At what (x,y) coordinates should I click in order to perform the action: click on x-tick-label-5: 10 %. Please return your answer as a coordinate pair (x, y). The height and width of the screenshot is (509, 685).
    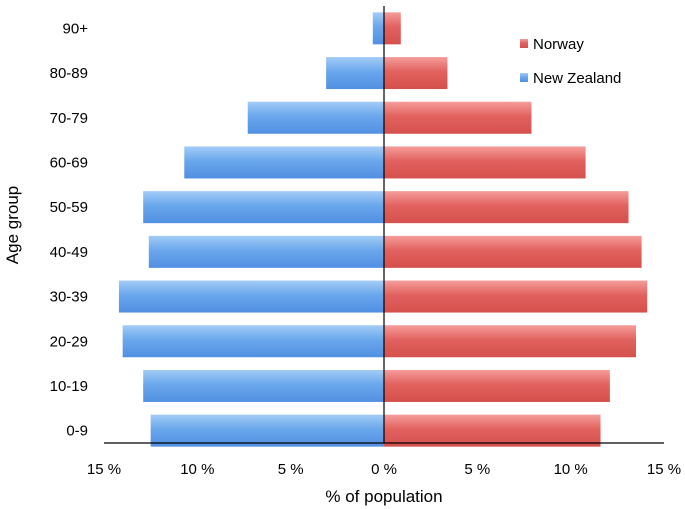
    Looking at the image, I should click on (571, 469).